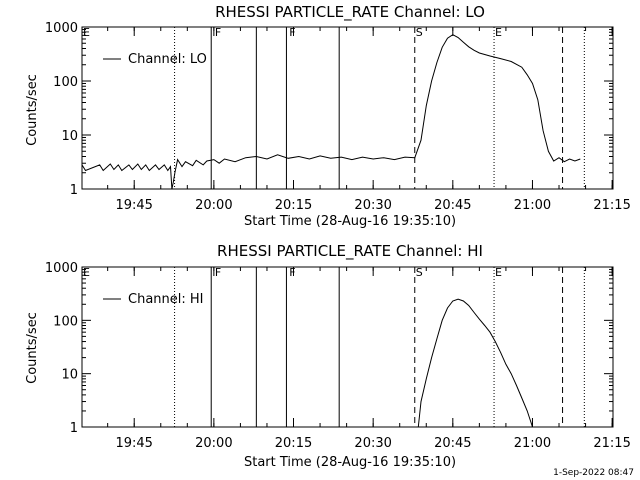 Image resolution: width=640 pixels, height=480 pixels. What do you see at coordinates (532, 205) in the screenshot?
I see `lo-xtick-label-5: 21:00` at bounding box center [532, 205].